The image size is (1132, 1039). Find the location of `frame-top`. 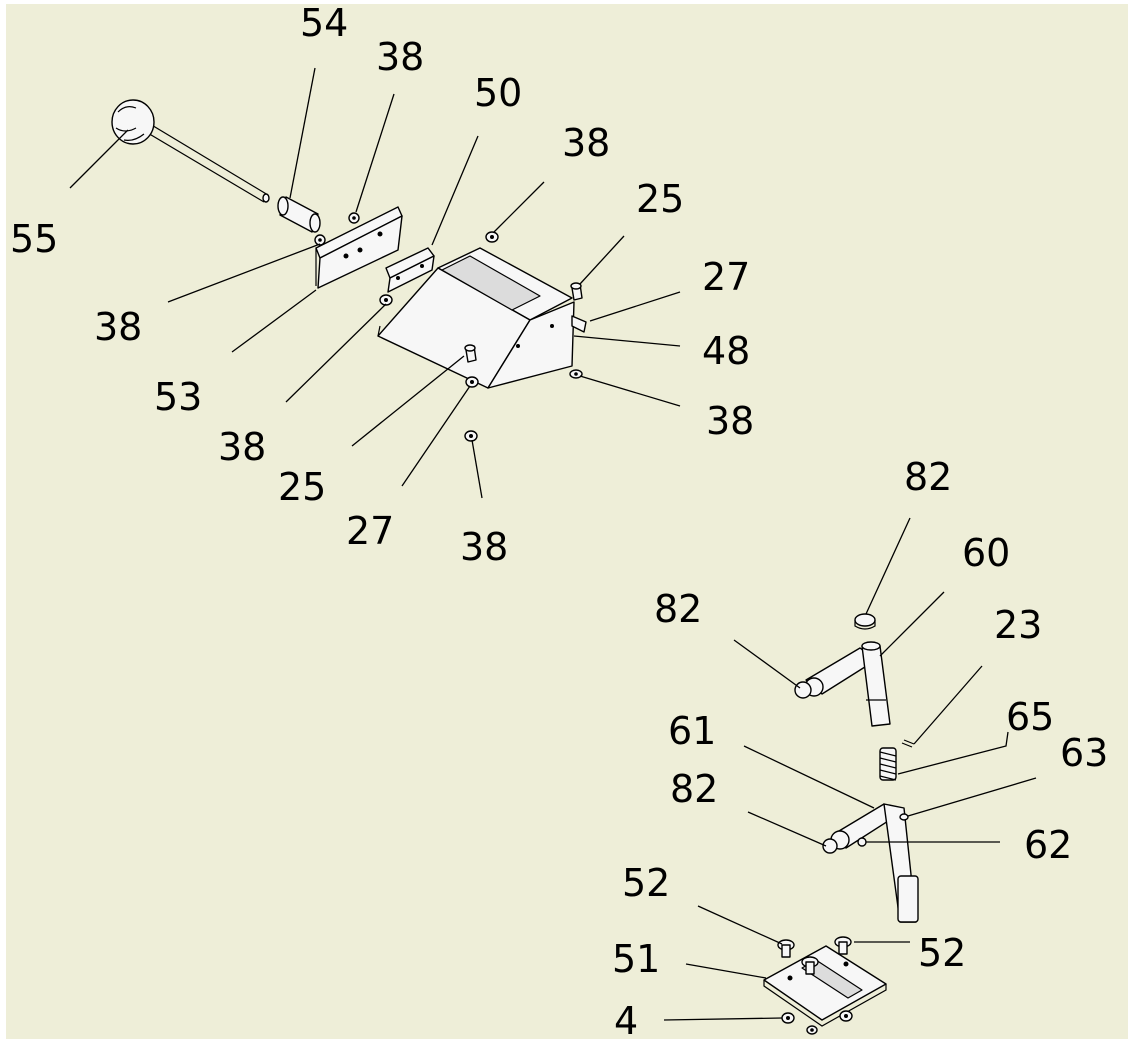

frame-top is located at coordinates (566, 2).